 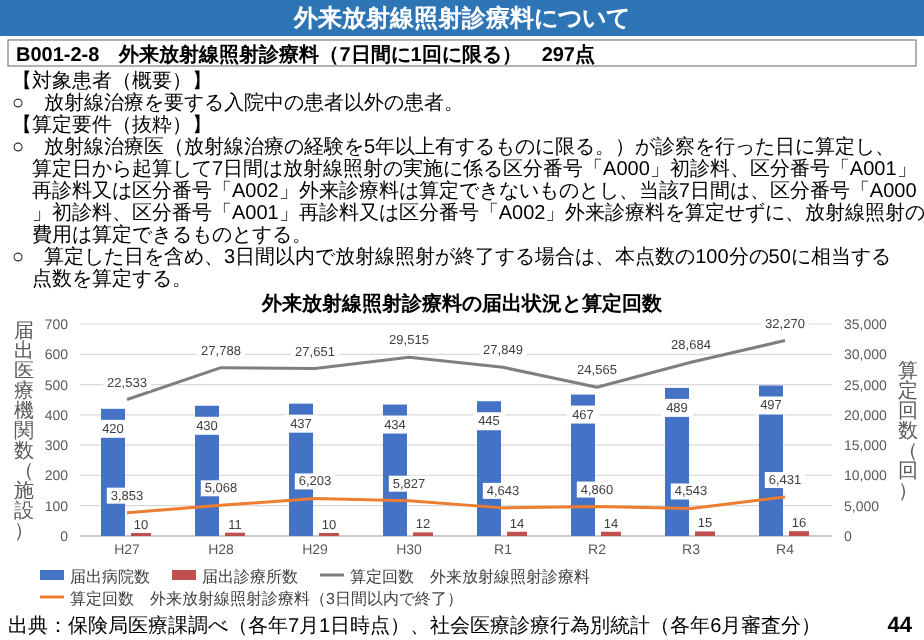 I want to click on legend-label: 届出病院数, so click(x=110, y=577).